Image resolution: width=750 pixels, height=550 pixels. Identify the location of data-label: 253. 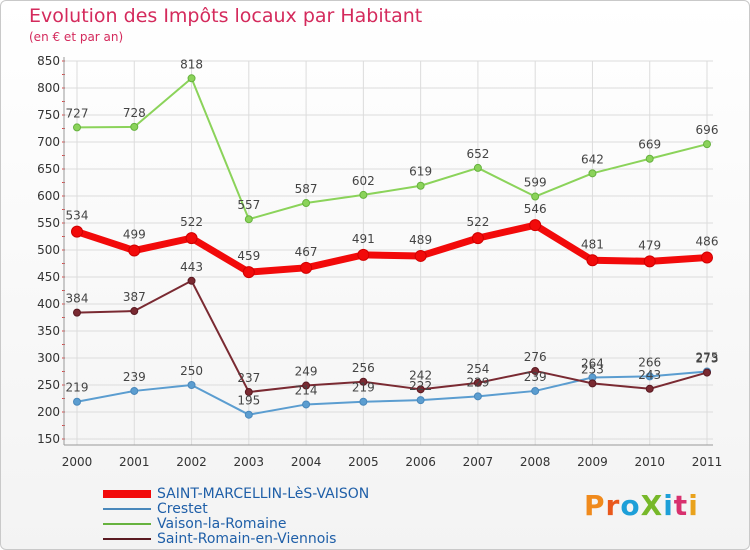
(592, 369).